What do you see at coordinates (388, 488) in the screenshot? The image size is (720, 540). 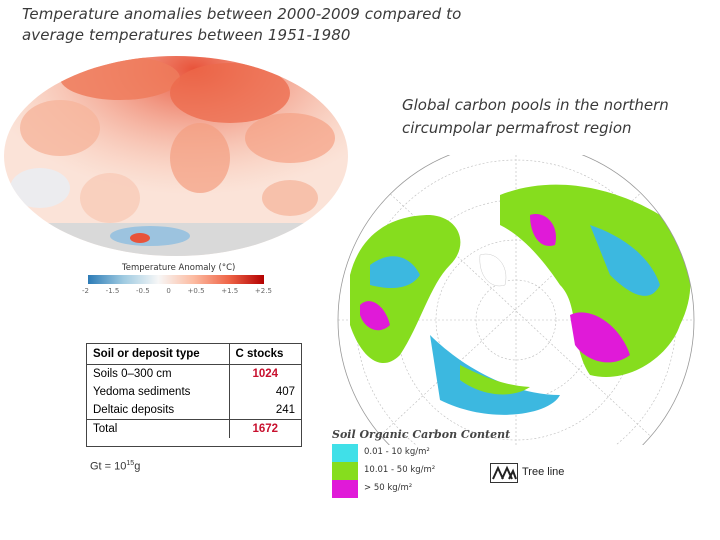 I see `legend-label-high: > 50 kg/m²` at bounding box center [388, 488].